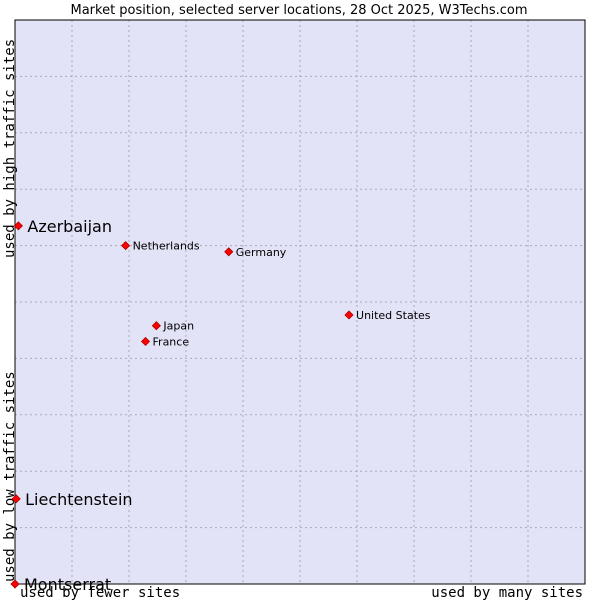  Describe the element at coordinates (126, 246) in the screenshot. I see `point-marker-netherlands` at that location.